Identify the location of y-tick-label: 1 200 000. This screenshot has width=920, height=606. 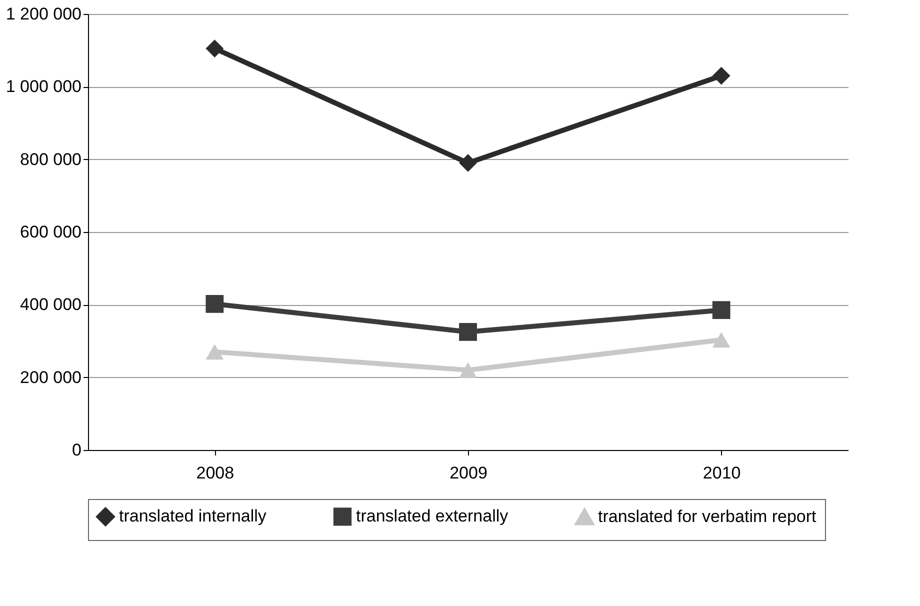
(44, 14).